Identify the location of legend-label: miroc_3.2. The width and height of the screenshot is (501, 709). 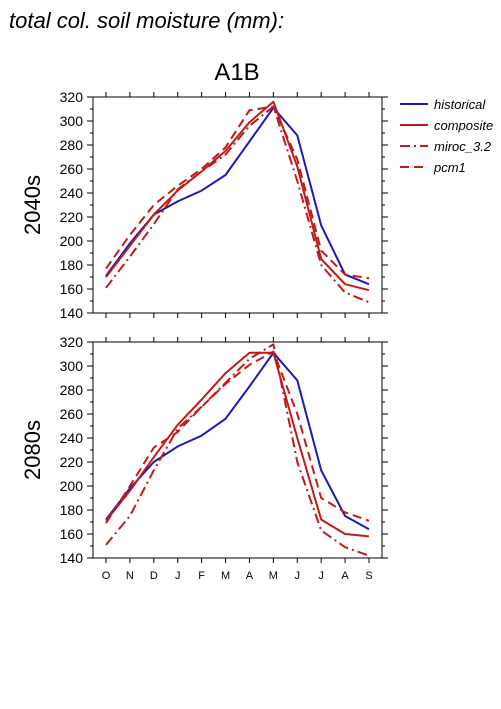
(463, 146).